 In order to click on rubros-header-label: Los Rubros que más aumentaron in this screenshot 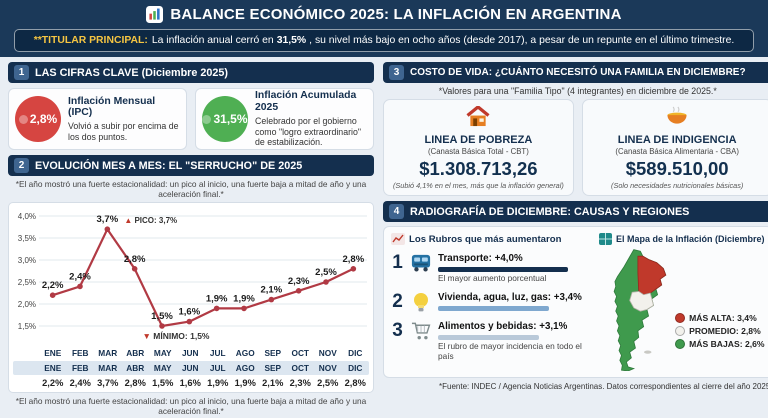, I will do `click(485, 239)`.